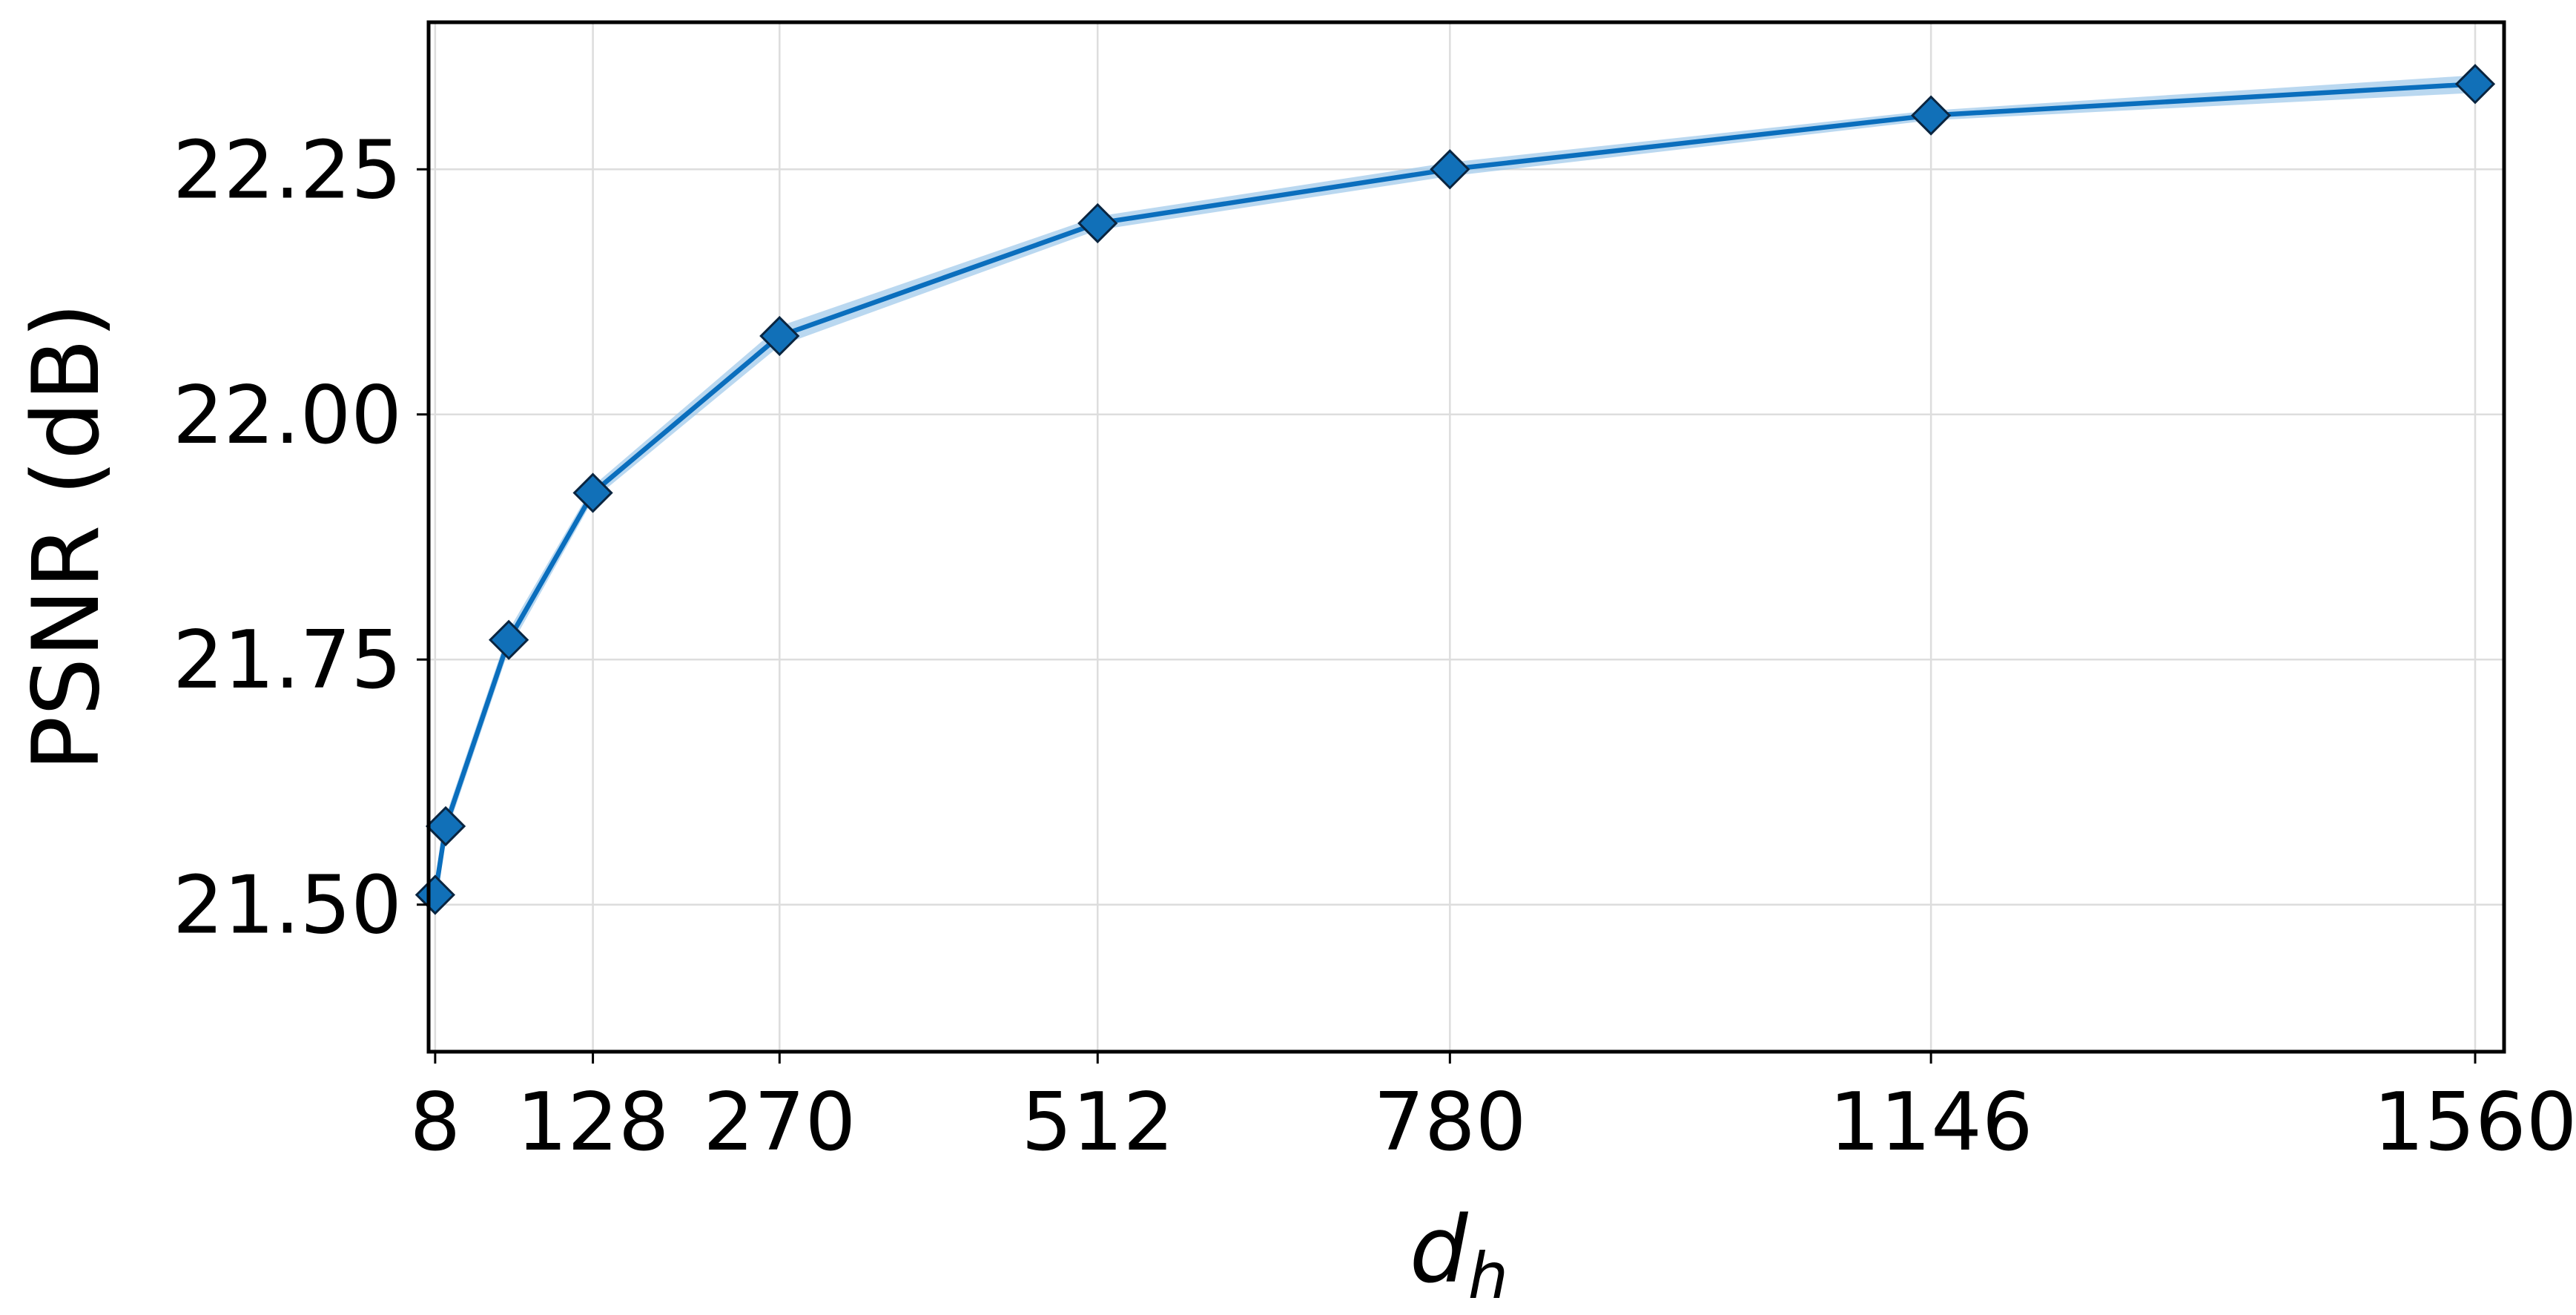  I want to click on y-tick-label: 21.75, so click(287, 660).